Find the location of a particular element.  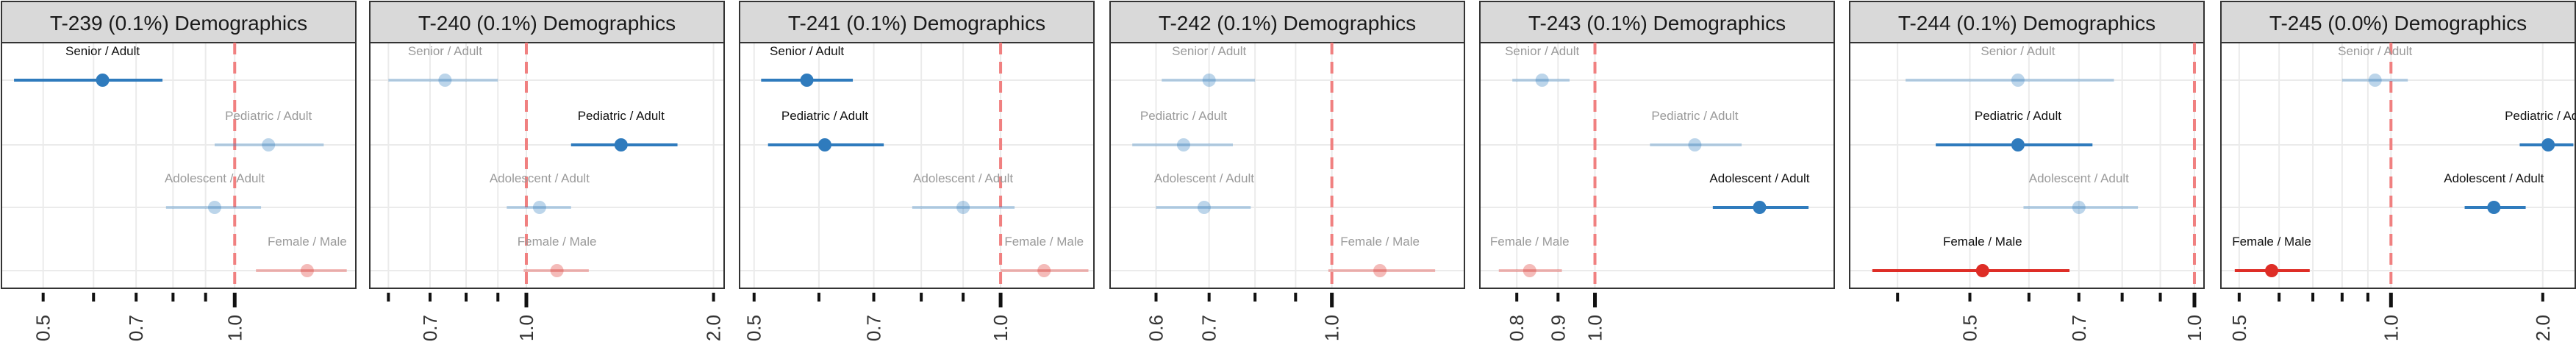

facet-title: T-239 (0.1%) Demographics is located at coordinates (178, 24).